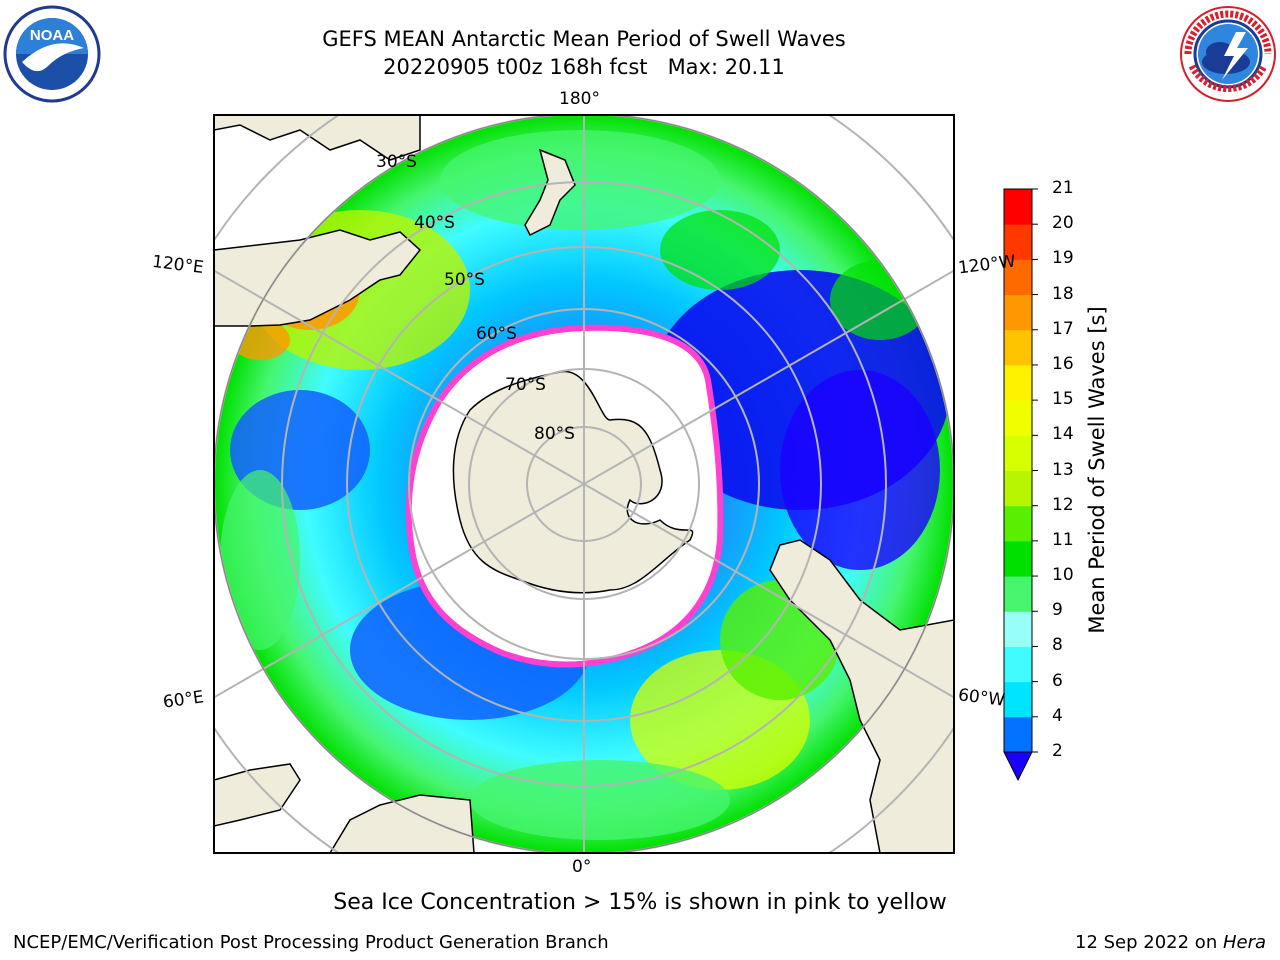 The height and width of the screenshot is (960, 1280). Describe the element at coordinates (1063, 188) in the screenshot. I see `colorbar-tick-label: 21` at that location.